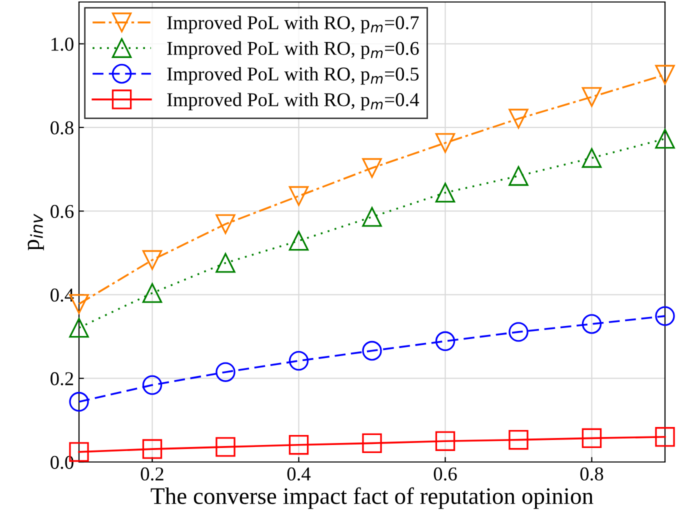 The height and width of the screenshot is (523, 678). Describe the element at coordinates (592, 474) in the screenshot. I see `x-tick-label: 0.8` at that location.